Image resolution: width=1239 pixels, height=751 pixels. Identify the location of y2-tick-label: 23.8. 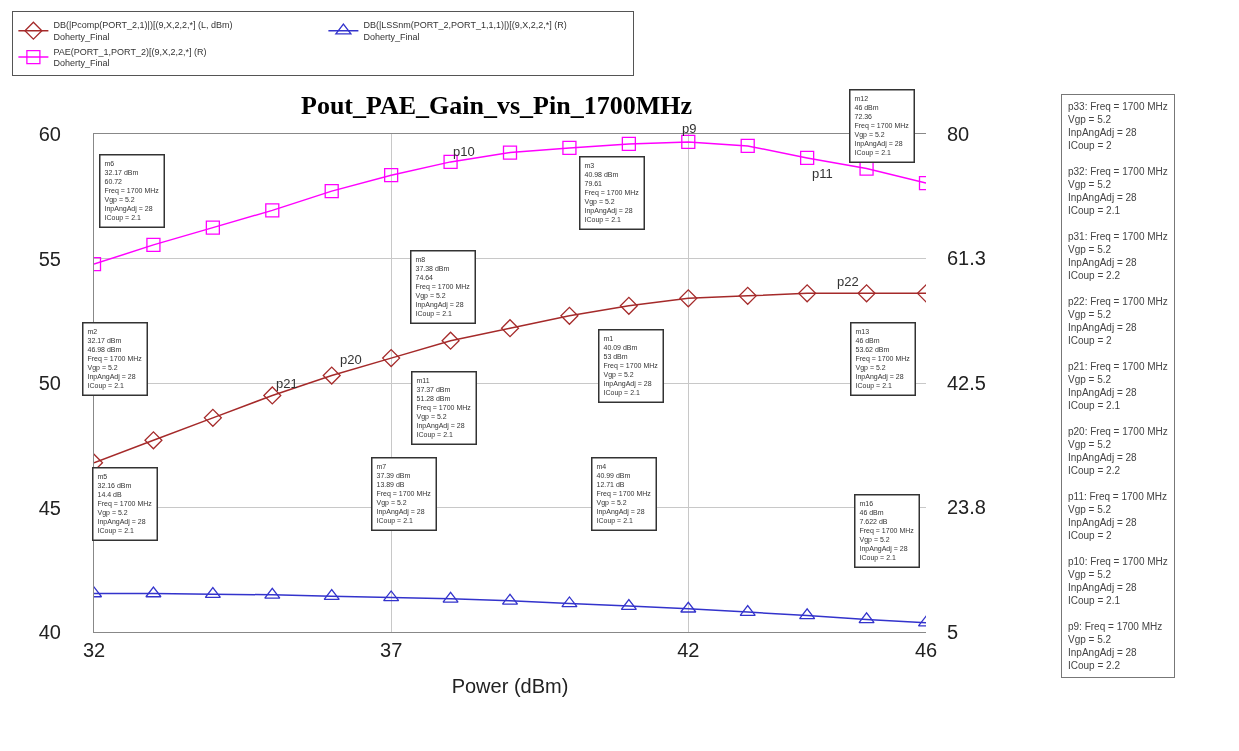
(966, 507).